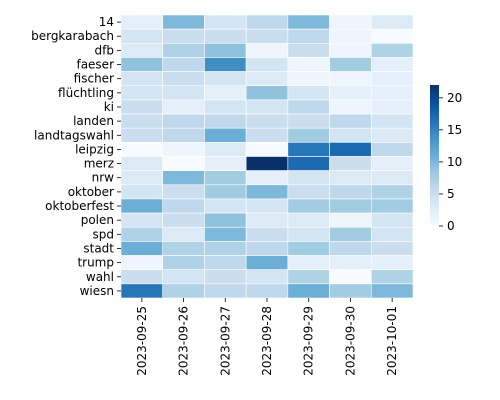 This screenshot has width=500, height=400. What do you see at coordinates (79, 206) in the screenshot?
I see `row-tick-label: oktoberfest` at bounding box center [79, 206].